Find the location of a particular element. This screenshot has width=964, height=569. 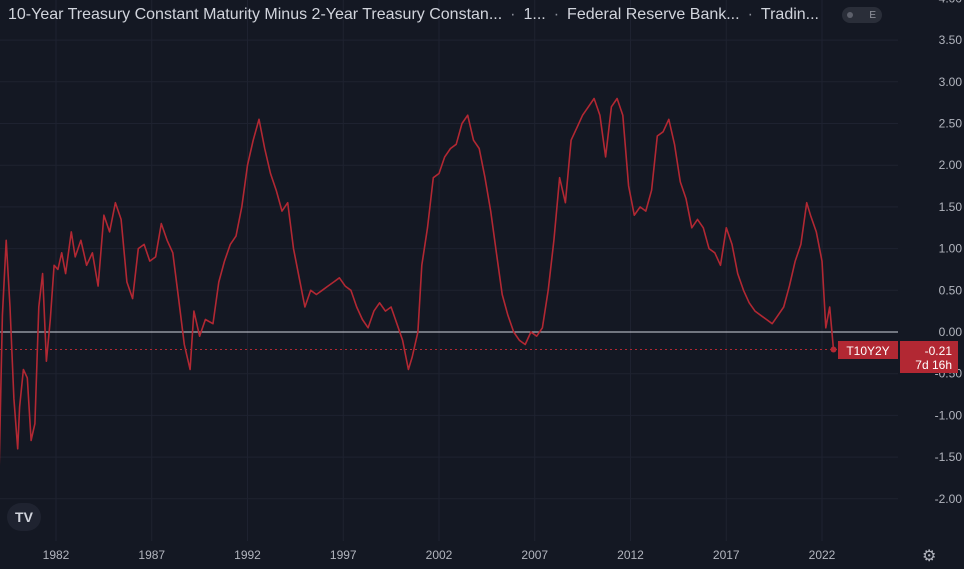

countdown-text: 7d 16h is located at coordinates (933, 365).